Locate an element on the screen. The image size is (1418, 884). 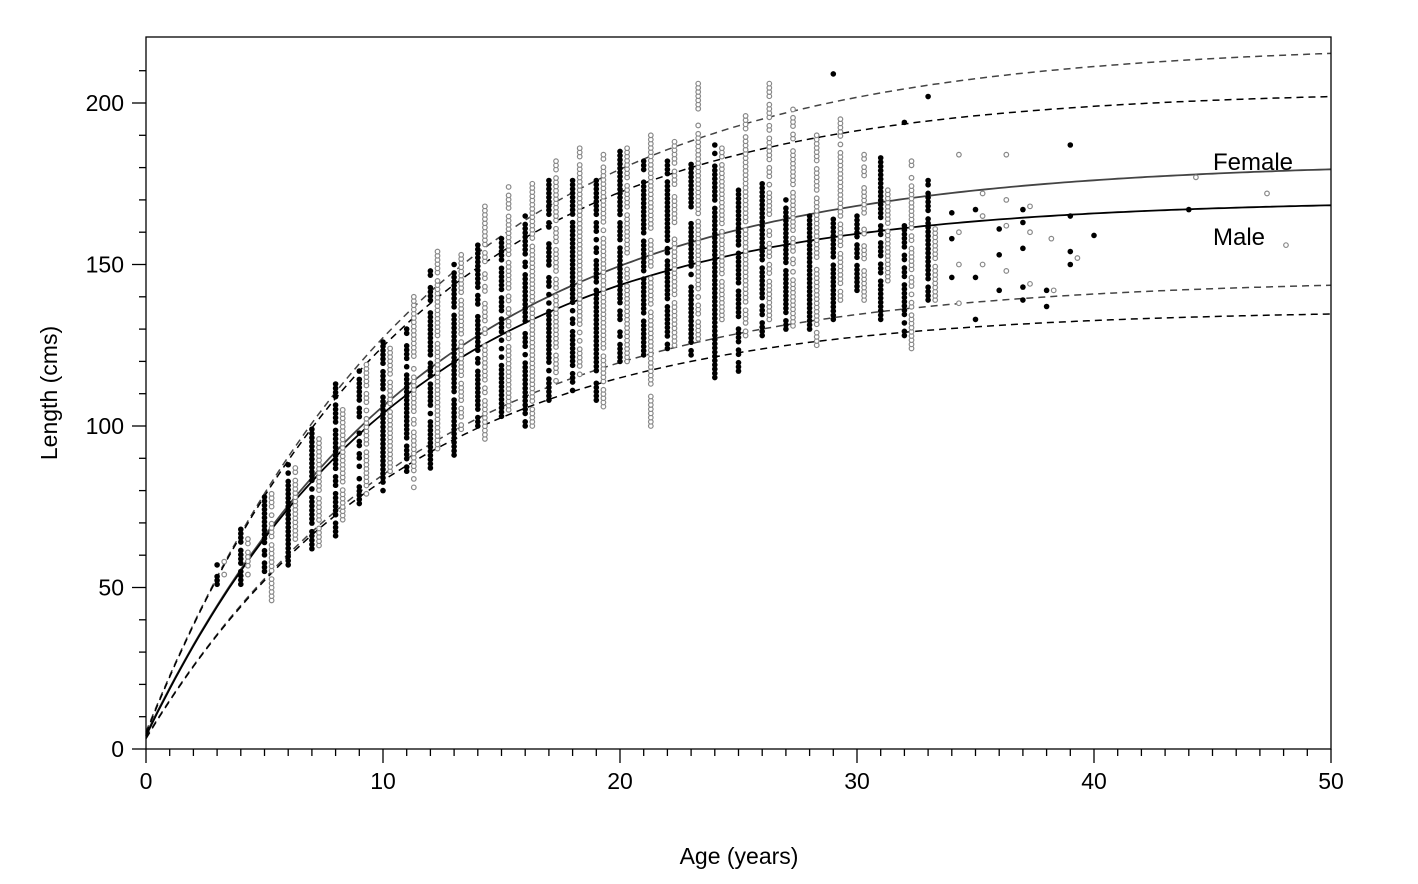
x-axis-label: Age (years) is located at coordinates (739, 856).